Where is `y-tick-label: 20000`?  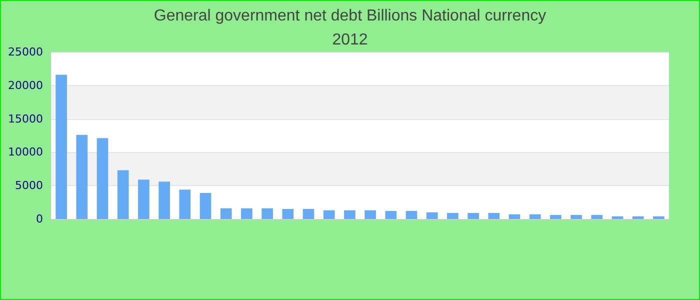
y-tick-label: 20000 is located at coordinates (25, 85).